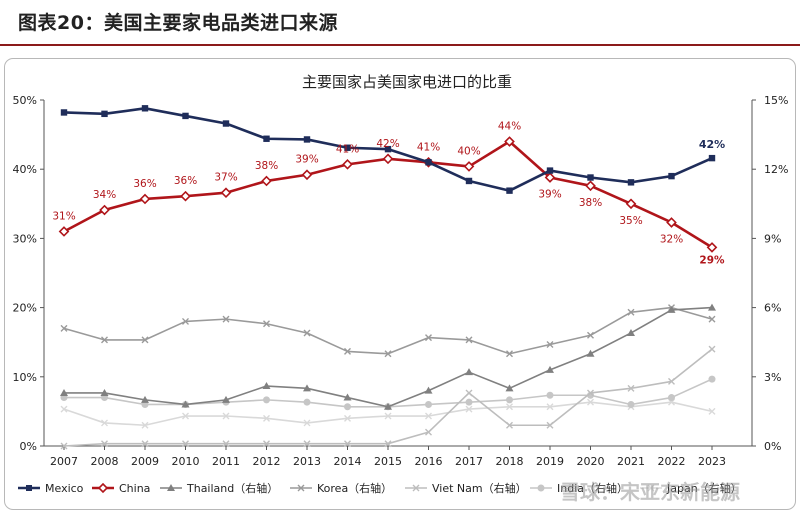  I want to click on legend-label: Mexico, so click(64, 488).